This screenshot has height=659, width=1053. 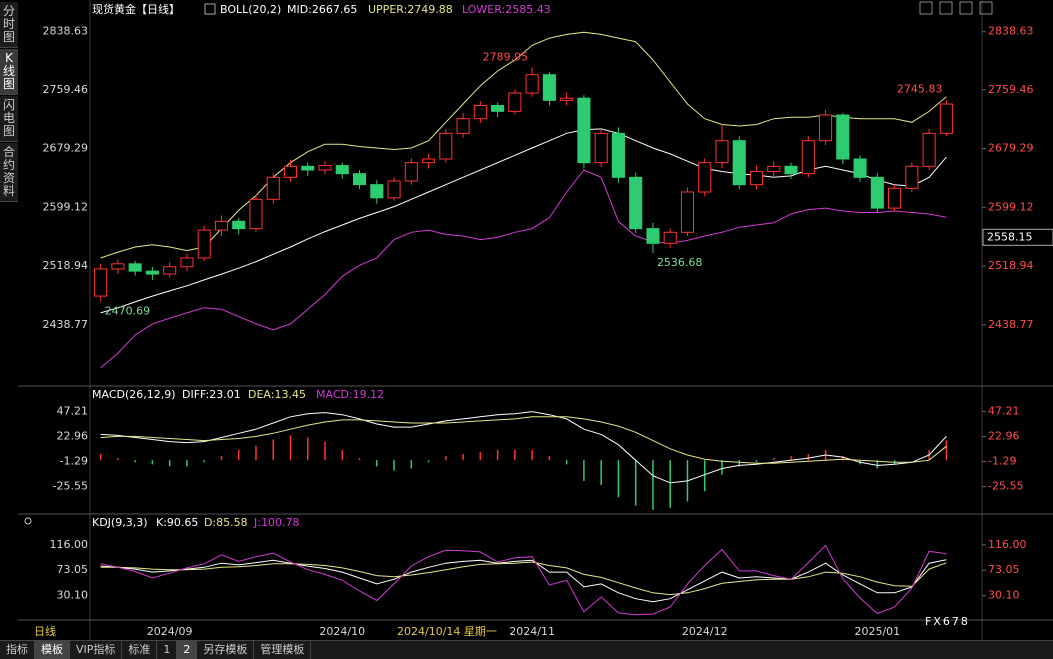 What do you see at coordinates (1004, 569) in the screenshot?
I see `y-tick-label-right: 73.05` at bounding box center [1004, 569].